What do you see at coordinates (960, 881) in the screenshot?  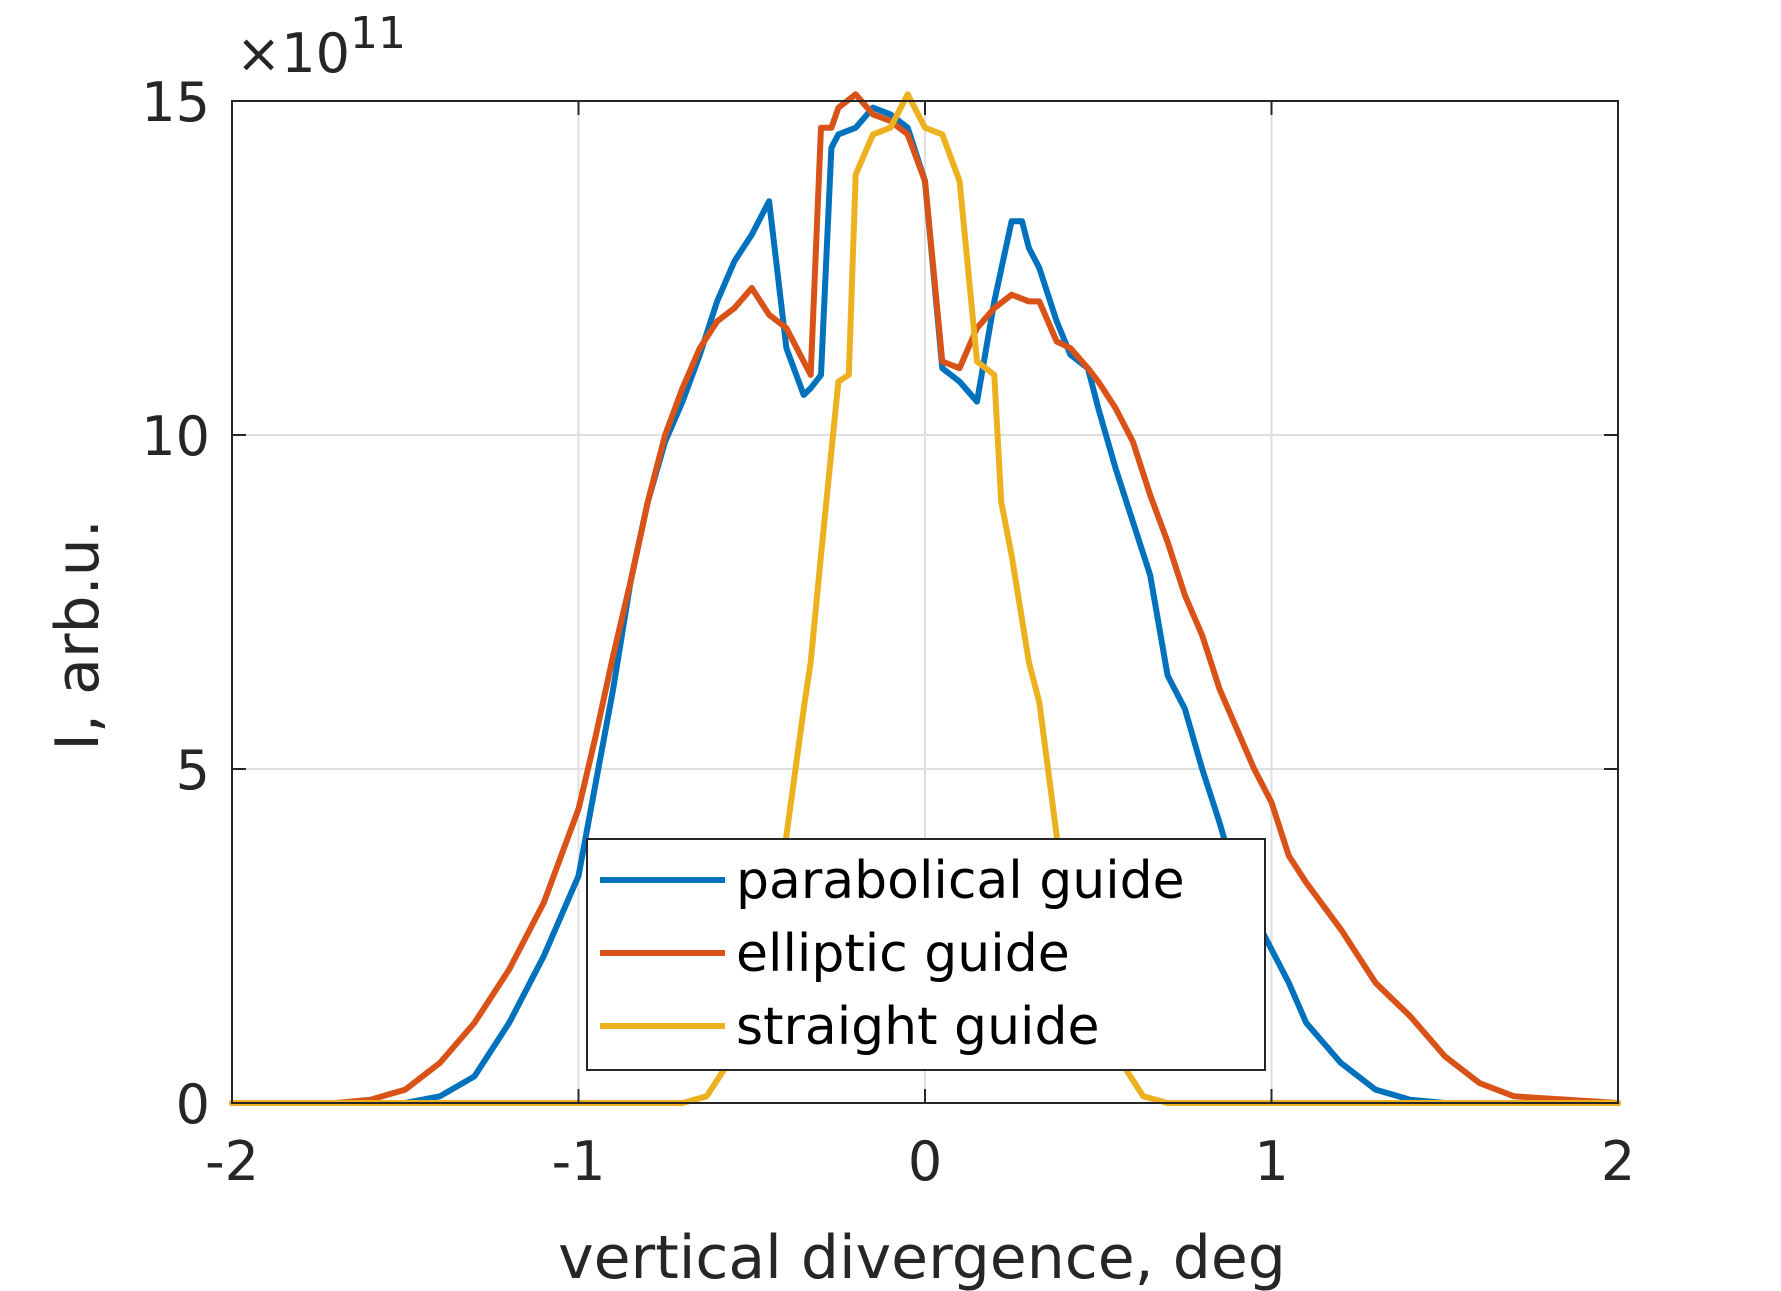 I see `legend-label-parabolical-guide: parabolical guide` at bounding box center [960, 881].